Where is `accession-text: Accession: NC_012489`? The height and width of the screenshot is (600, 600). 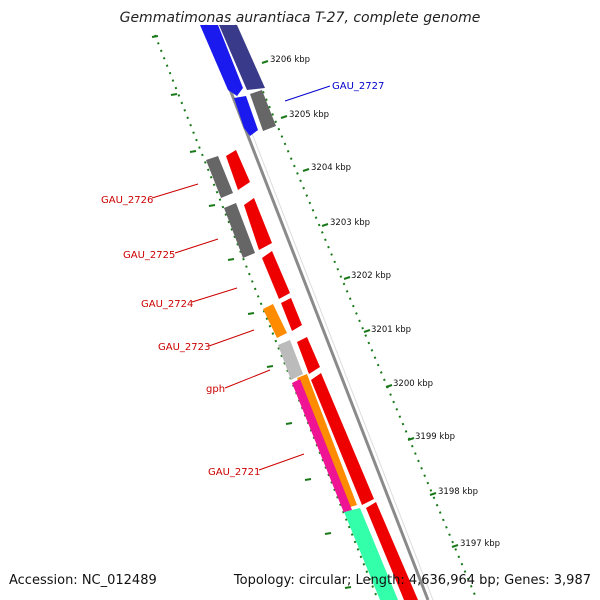 accession-text: Accession: NC_012489 is located at coordinates (83, 580).